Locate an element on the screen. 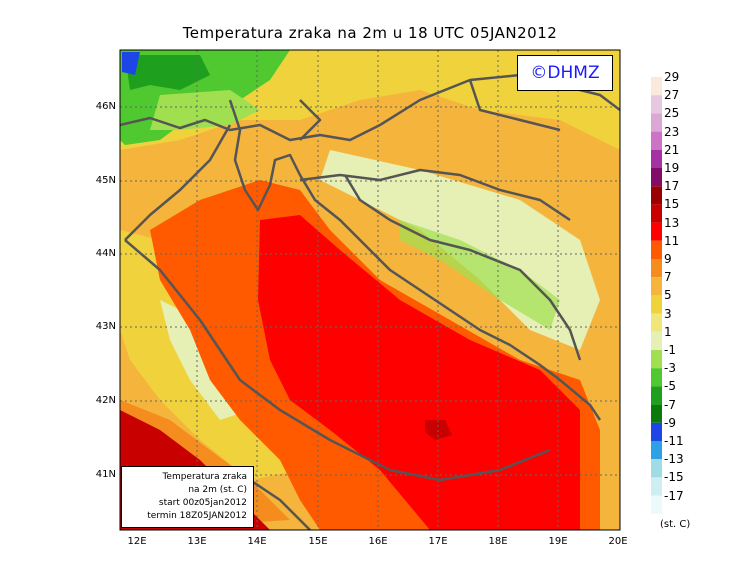  info-line: termin 18Z05JAN2012 is located at coordinates (197, 516).